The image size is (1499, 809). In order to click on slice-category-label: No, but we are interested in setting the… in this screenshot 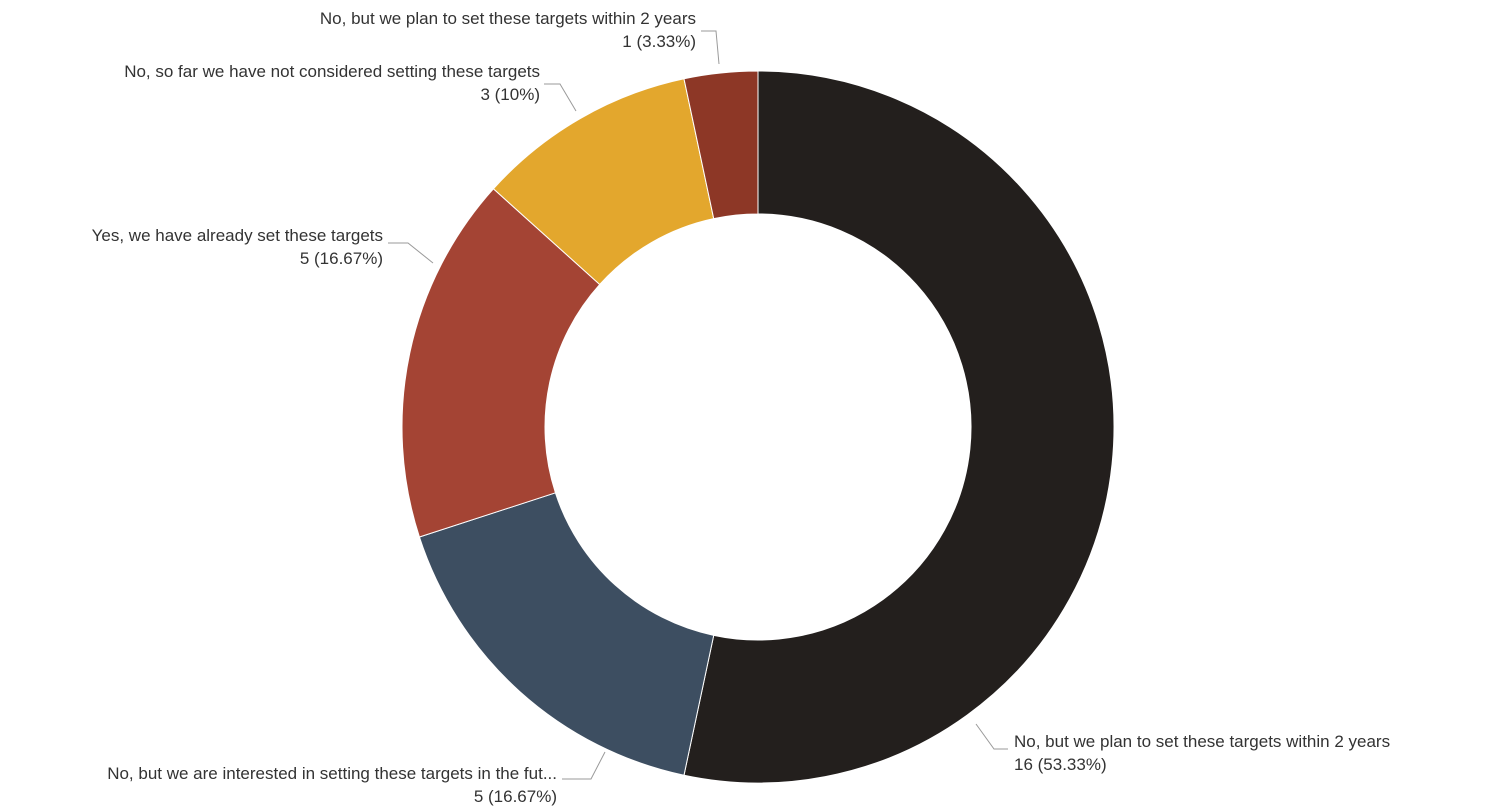, I will do `click(332, 773)`.